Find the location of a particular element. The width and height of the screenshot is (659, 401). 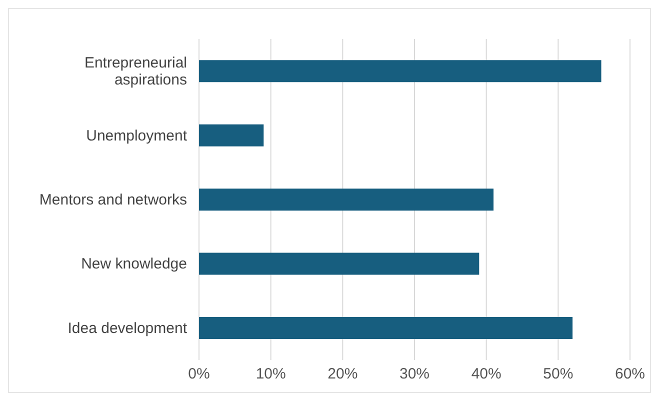

x-tick-label: 10% is located at coordinates (271, 374).